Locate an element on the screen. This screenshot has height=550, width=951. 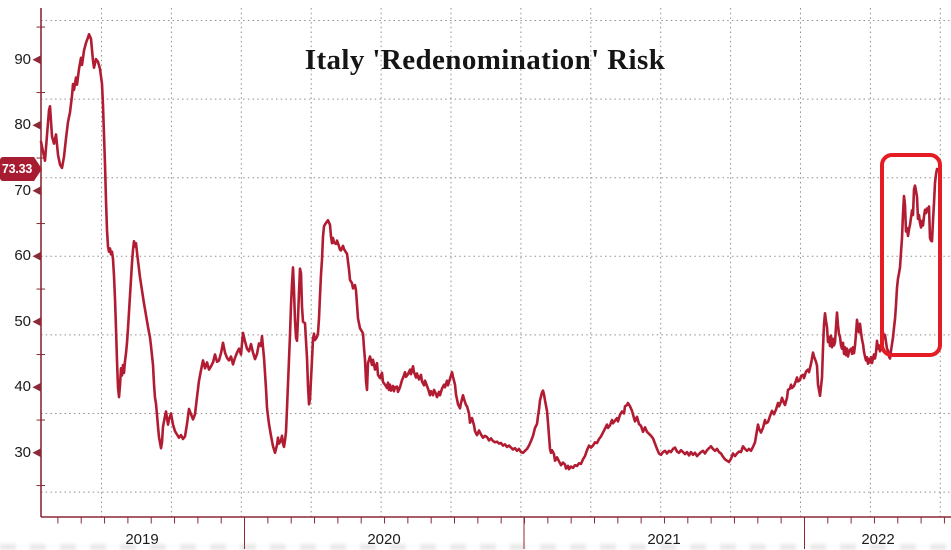
y-axis-label: 50 is located at coordinates (22, 321).